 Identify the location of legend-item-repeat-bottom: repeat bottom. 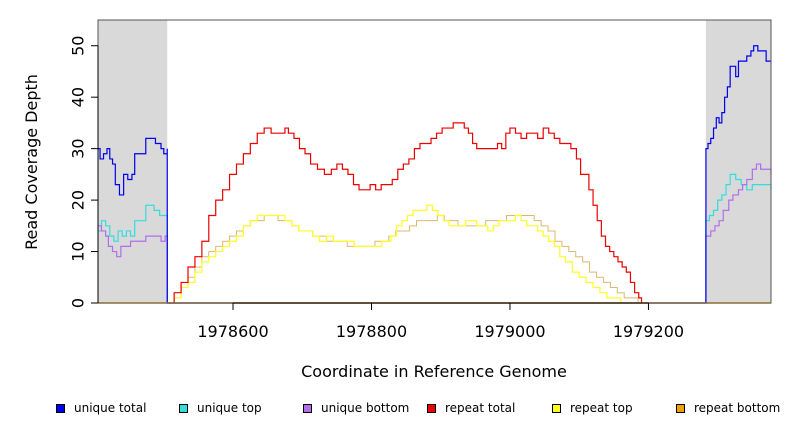
(728, 408).